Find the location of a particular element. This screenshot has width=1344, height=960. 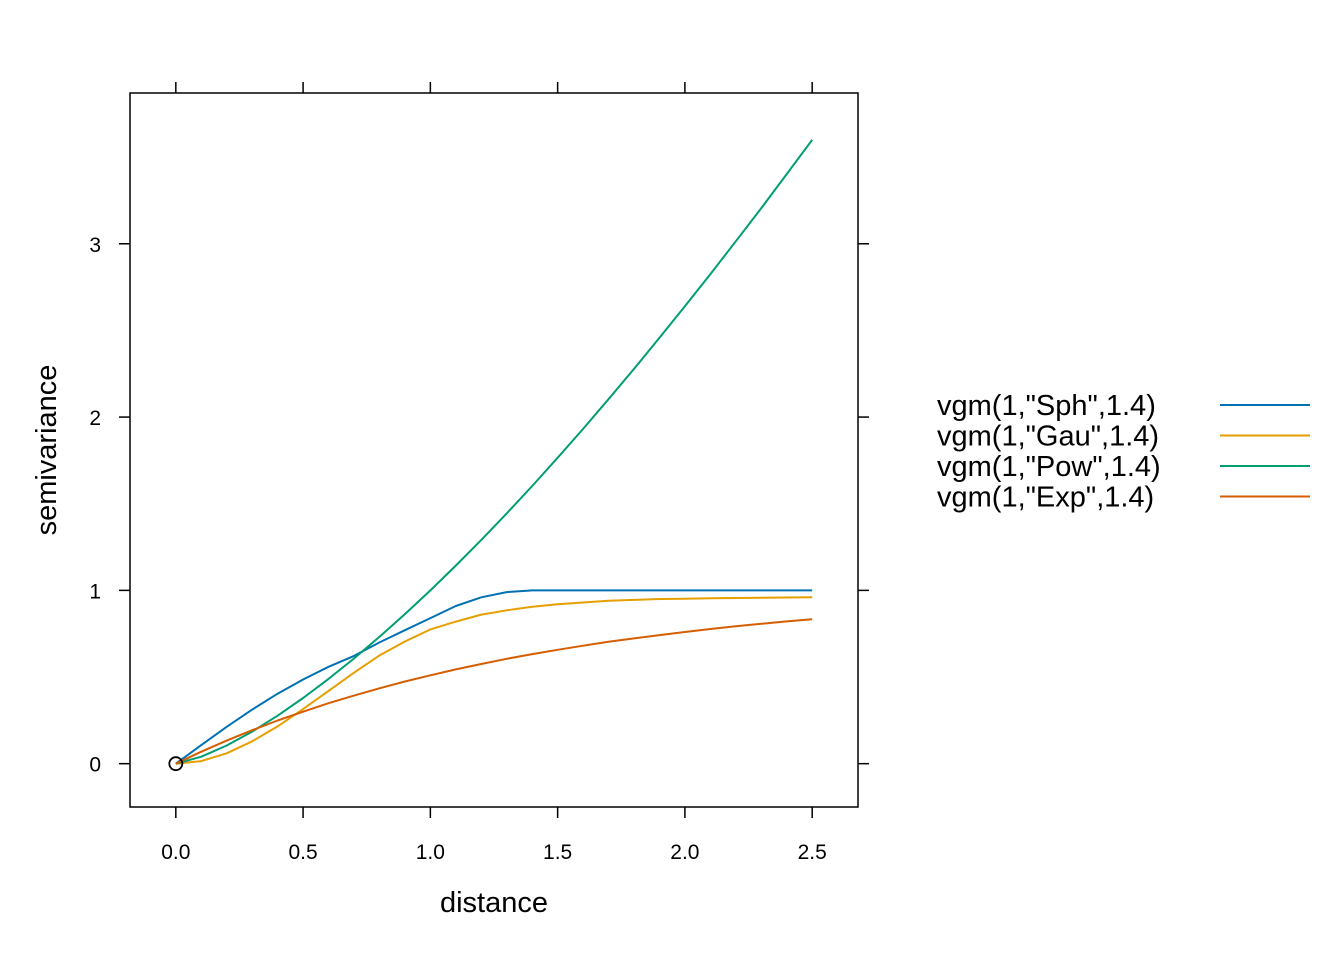

origin-point is located at coordinates (176, 764).